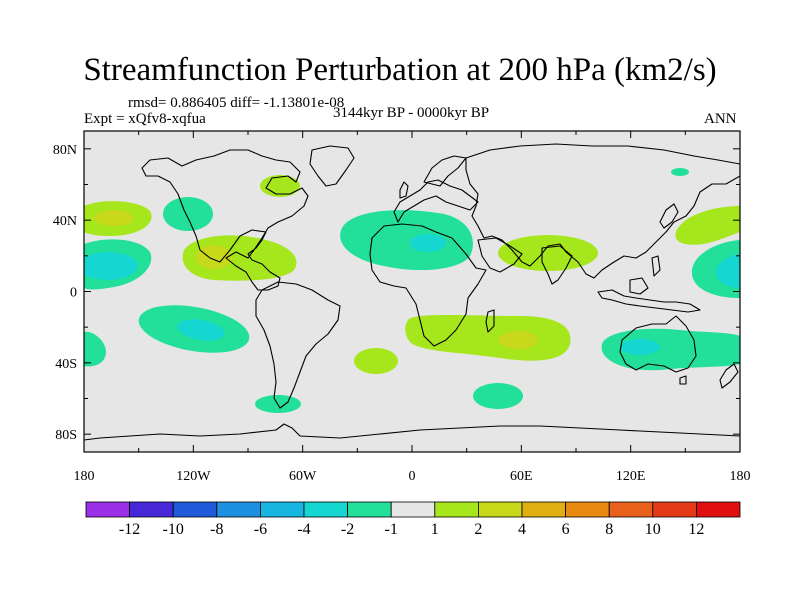 This screenshot has width=800, height=600. Describe the element at coordinates (631, 476) in the screenshot. I see `x-tick-label: 120E` at that location.